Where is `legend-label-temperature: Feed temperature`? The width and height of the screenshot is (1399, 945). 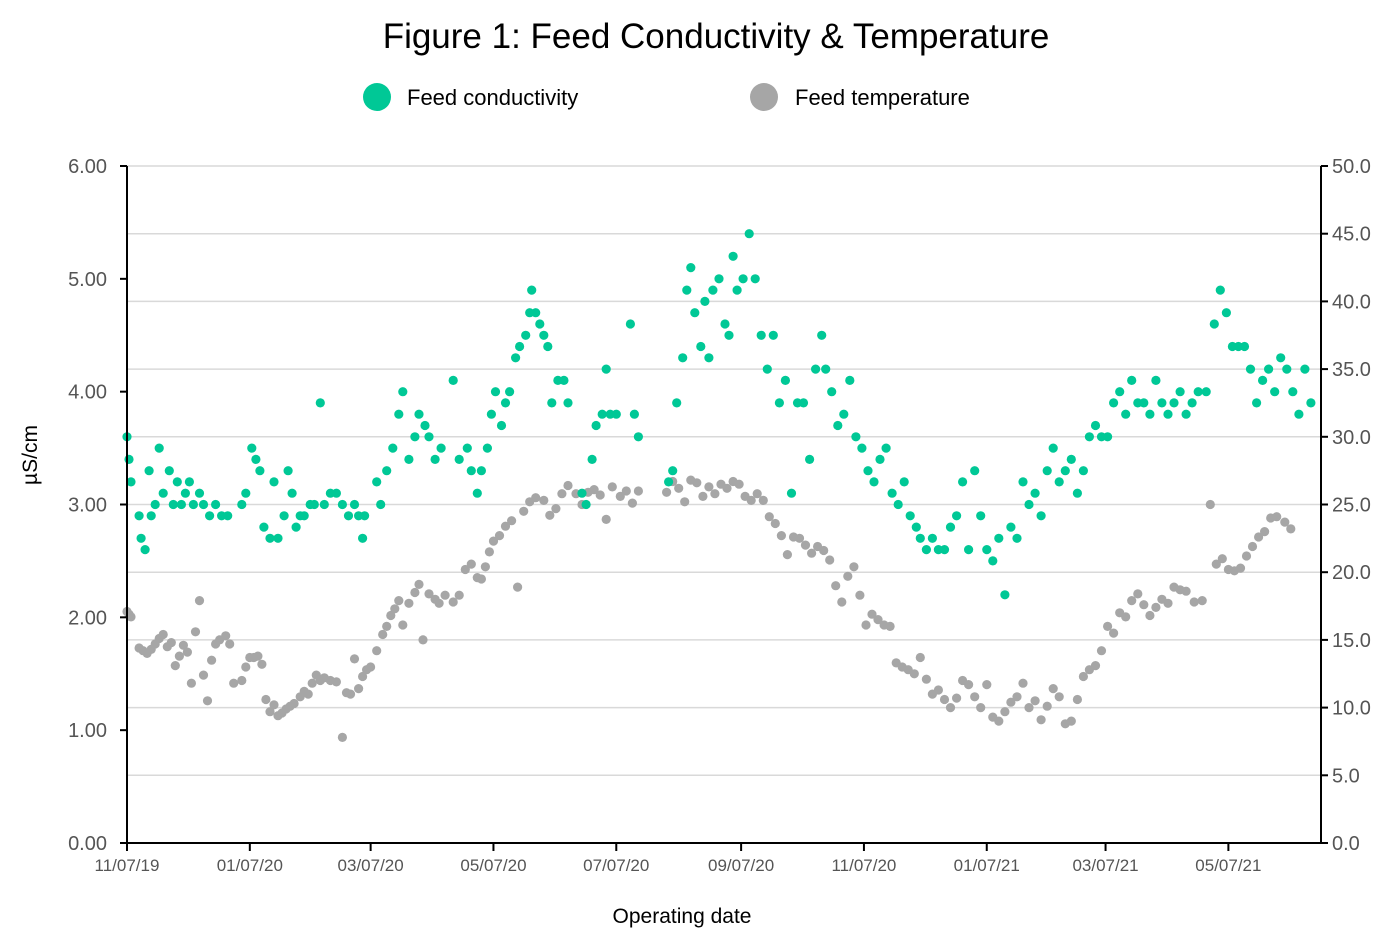
legend-label-temperature: Feed temperature is located at coordinates (882, 97).